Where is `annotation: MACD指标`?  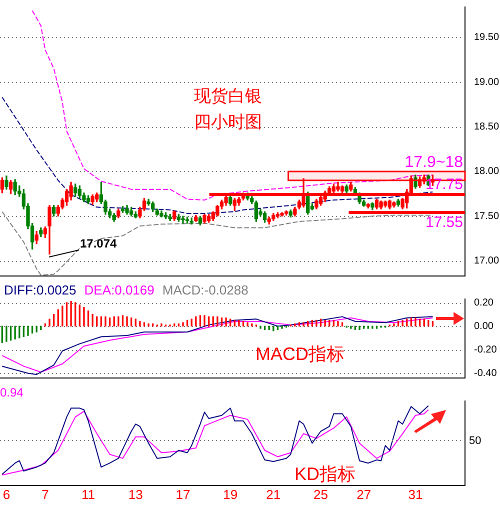
annotation: MACD指标 is located at coordinates (300, 354).